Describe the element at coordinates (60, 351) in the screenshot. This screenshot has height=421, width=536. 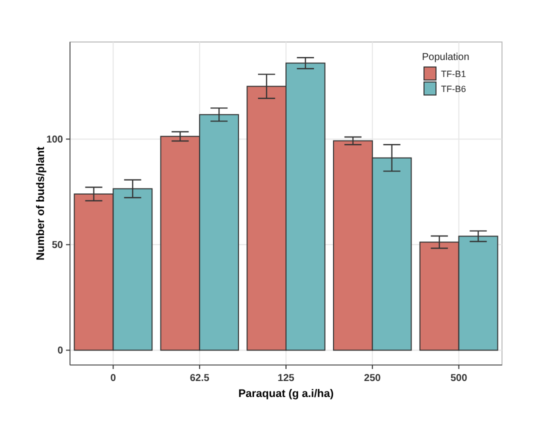
I see `y-tick-label: 0` at that location.